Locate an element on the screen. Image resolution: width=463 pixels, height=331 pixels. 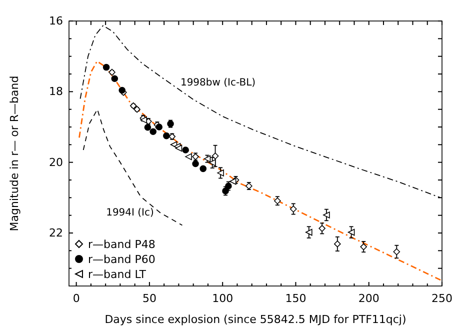
annotation: 1998bw (Ic-BL) is located at coordinates (218, 83).